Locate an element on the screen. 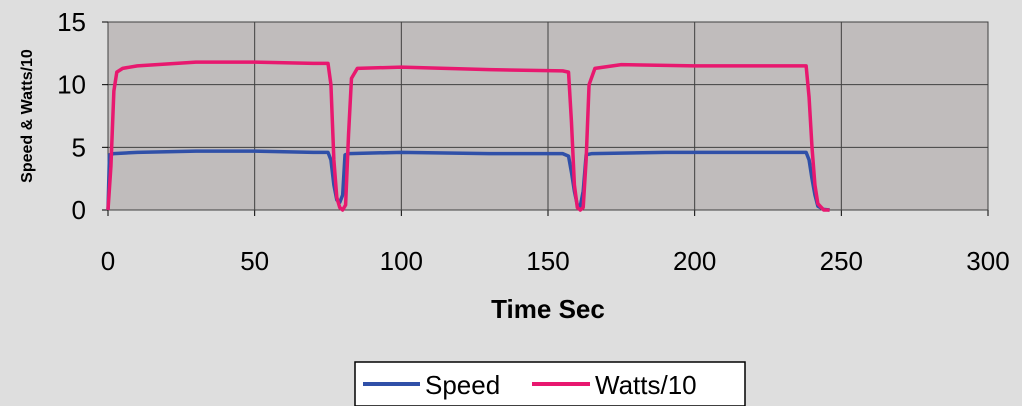 The height and width of the screenshot is (406, 1022). x-tick-label: 300 is located at coordinates (987, 261).